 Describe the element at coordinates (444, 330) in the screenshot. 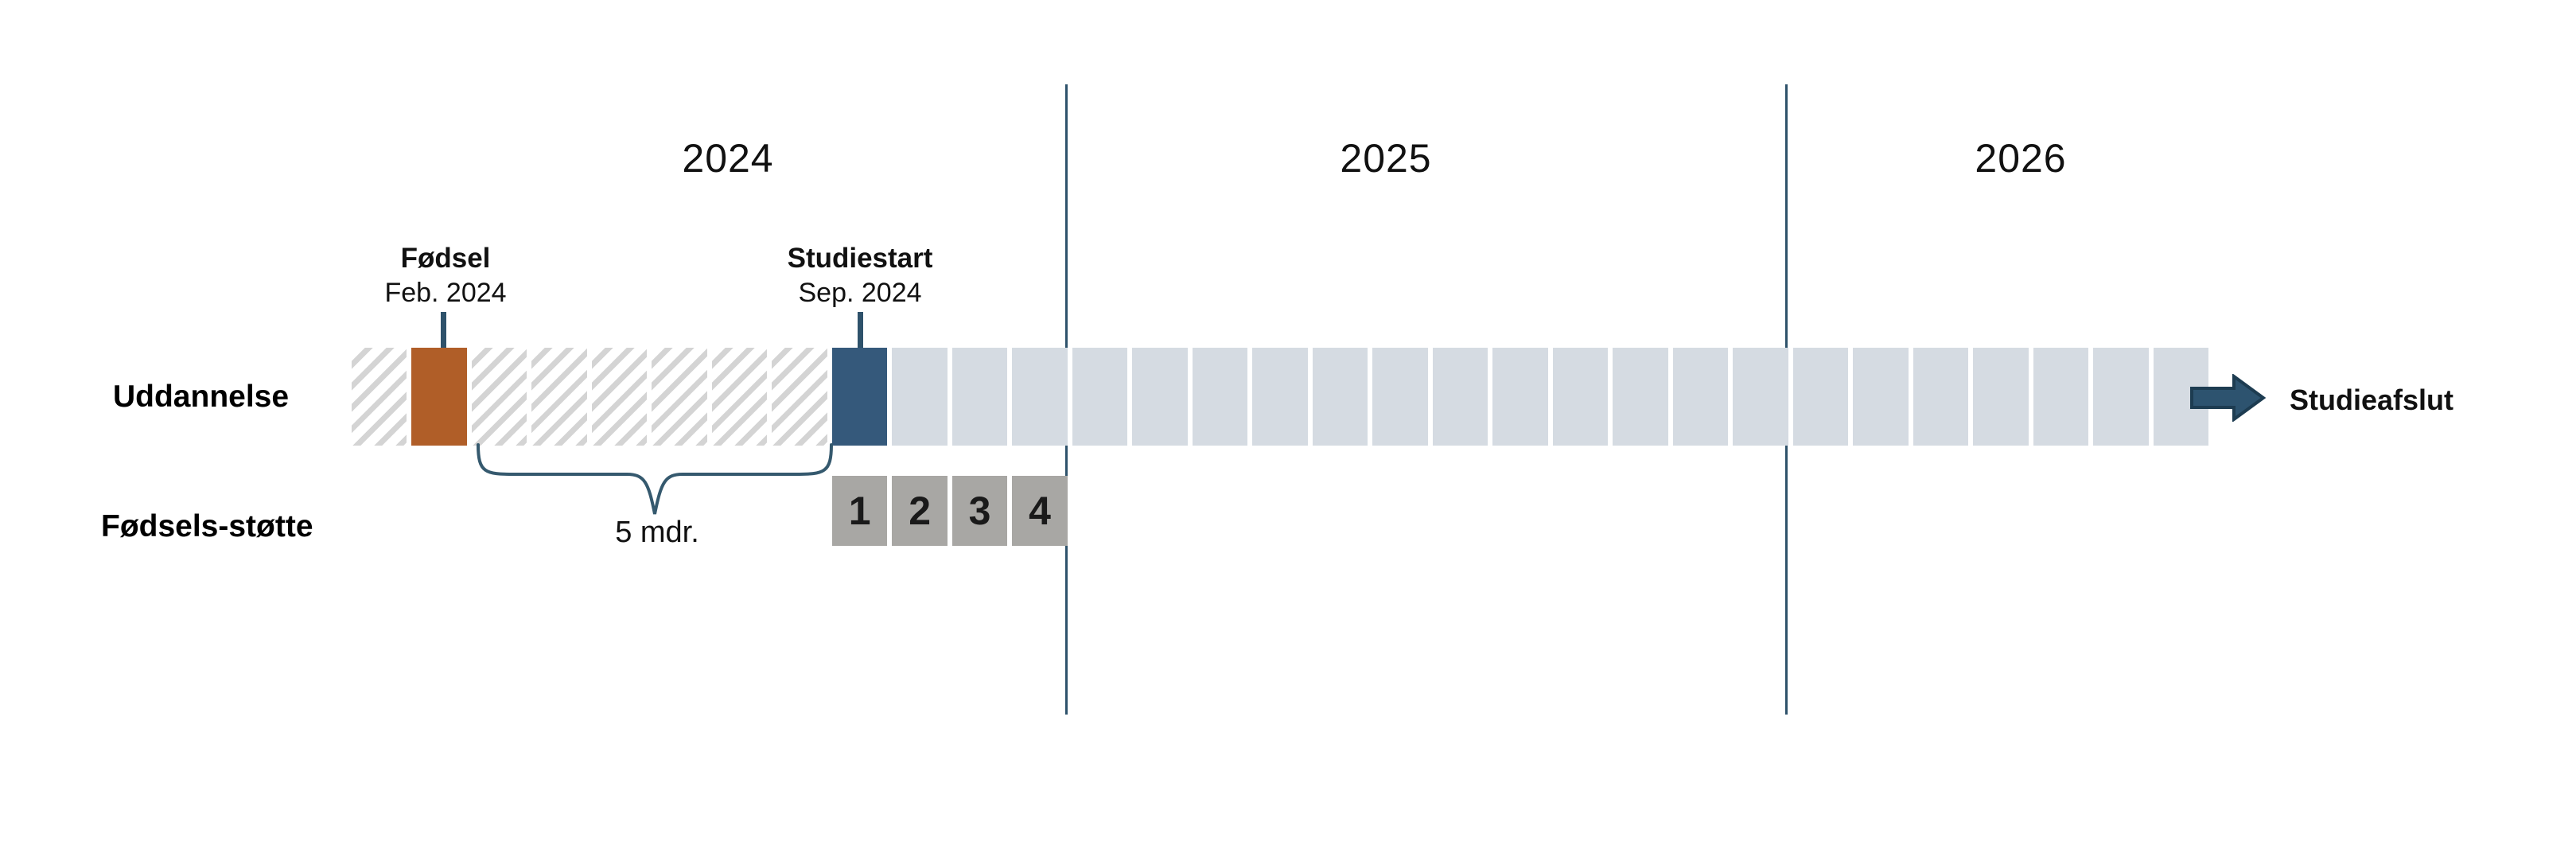

I see `event-tick-birth` at that location.